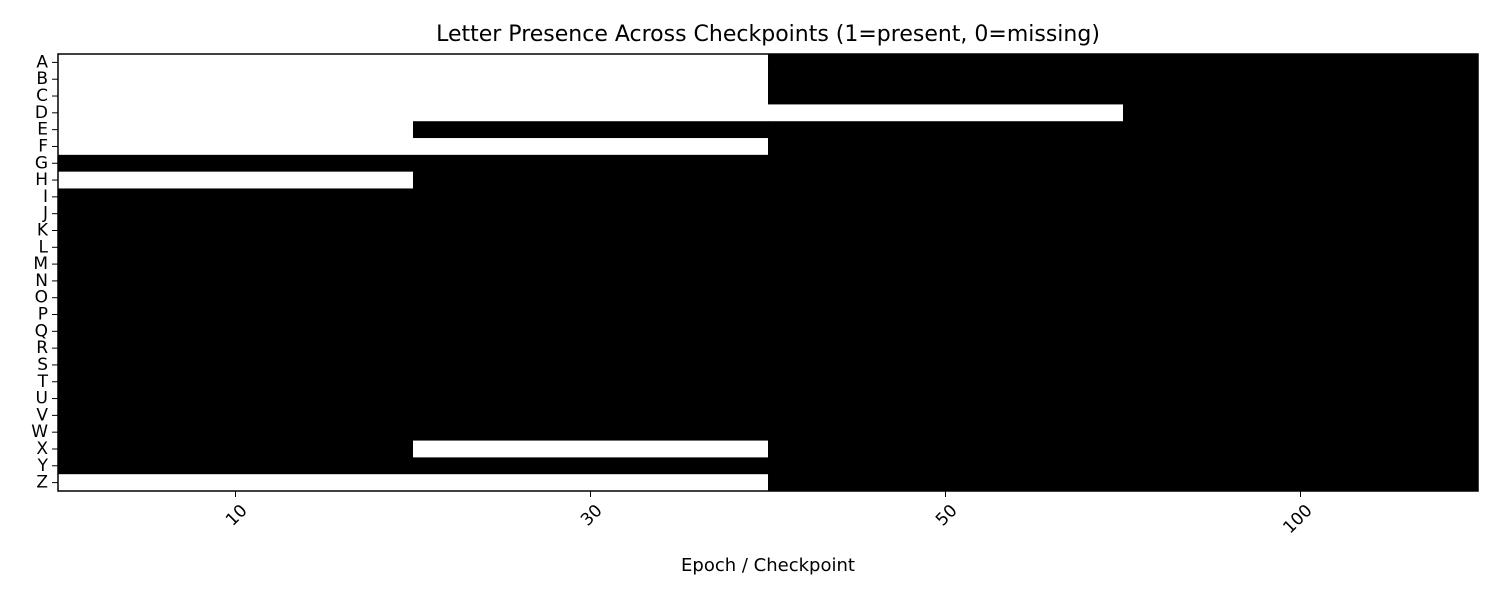 The height and width of the screenshot is (600, 1500). What do you see at coordinates (42, 415) in the screenshot?
I see `y-tick-label: V` at bounding box center [42, 415].